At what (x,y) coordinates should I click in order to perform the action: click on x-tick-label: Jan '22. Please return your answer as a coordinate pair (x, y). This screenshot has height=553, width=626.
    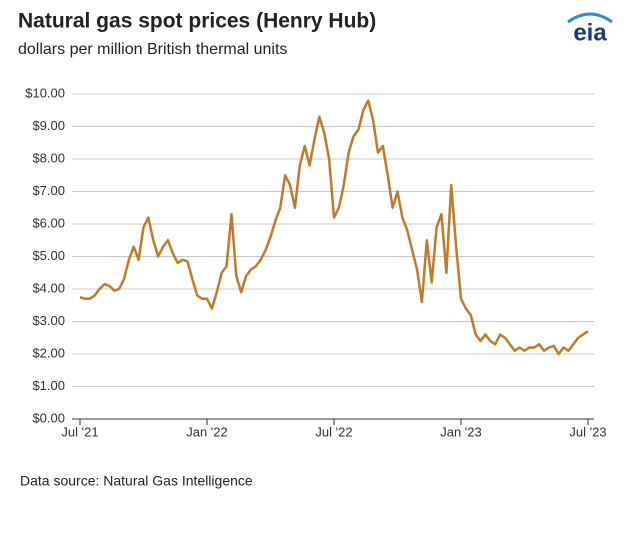
    Looking at the image, I should click on (207, 431).